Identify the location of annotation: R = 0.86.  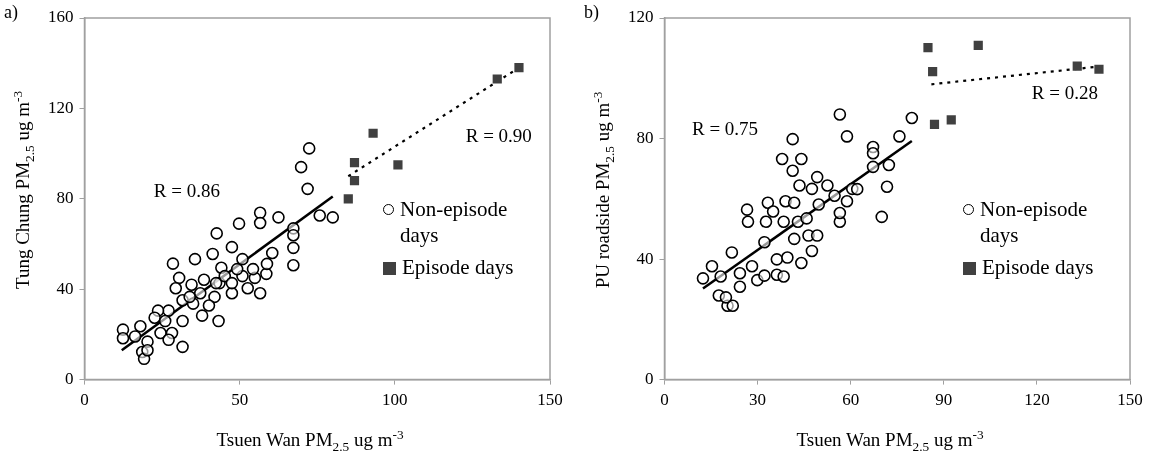
(186, 190).